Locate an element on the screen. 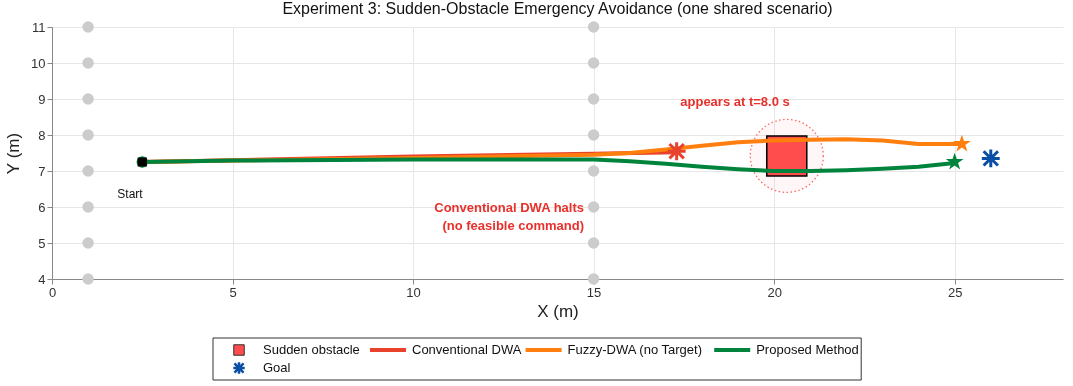 The height and width of the screenshot is (386, 1073). y-tick-label: 6 is located at coordinates (42, 207).